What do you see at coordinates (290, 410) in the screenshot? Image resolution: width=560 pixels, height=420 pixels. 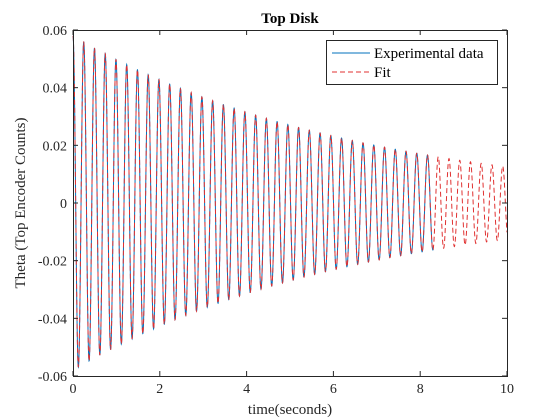 I see `x-axis-label: time(seconds)` at bounding box center [290, 410].